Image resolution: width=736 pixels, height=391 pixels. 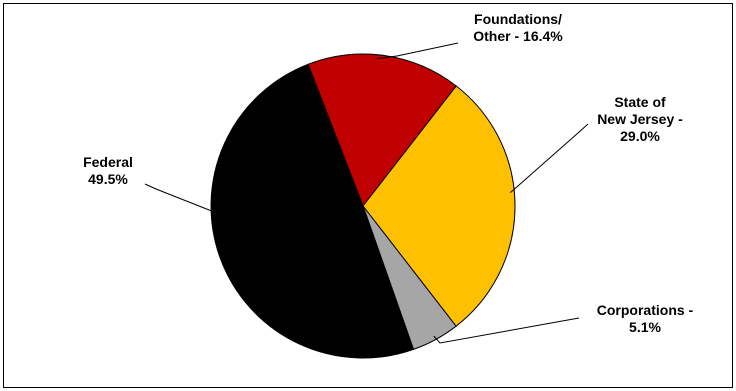 I want to click on slice-label-line: Corporations -, so click(x=645, y=310).